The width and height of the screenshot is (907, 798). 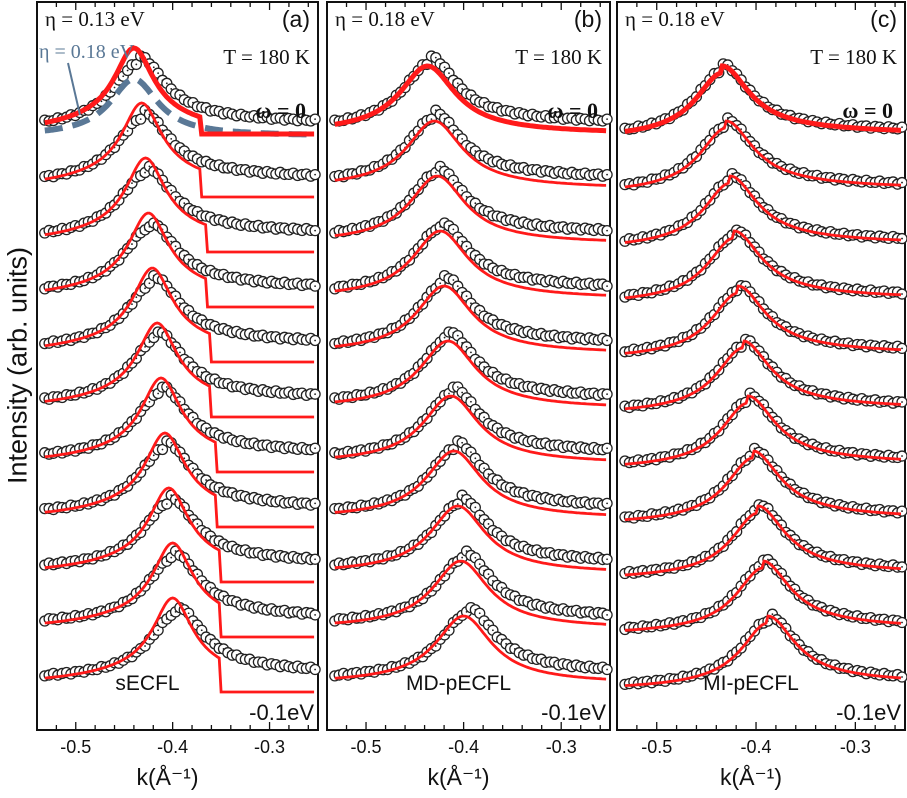 What do you see at coordinates (868, 712) in the screenshot?
I see `bottom-curve-label: -0.1eV` at bounding box center [868, 712].